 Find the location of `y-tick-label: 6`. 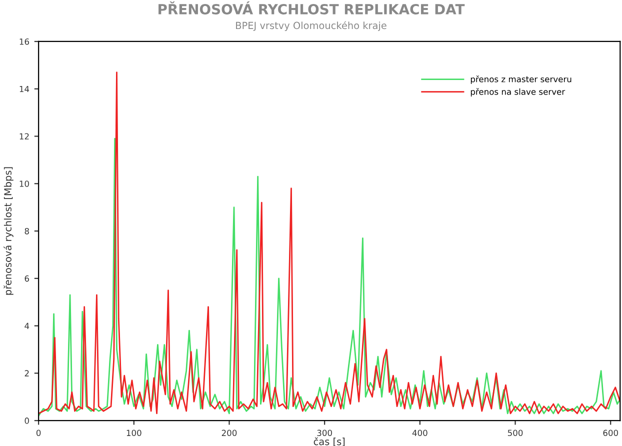

y-tick-label: 6 is located at coordinates (27, 278).